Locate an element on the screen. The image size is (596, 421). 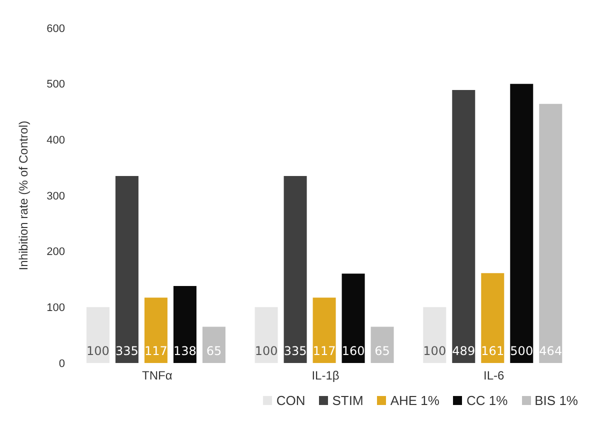
x-tick-label: IL-1β is located at coordinates (326, 375).